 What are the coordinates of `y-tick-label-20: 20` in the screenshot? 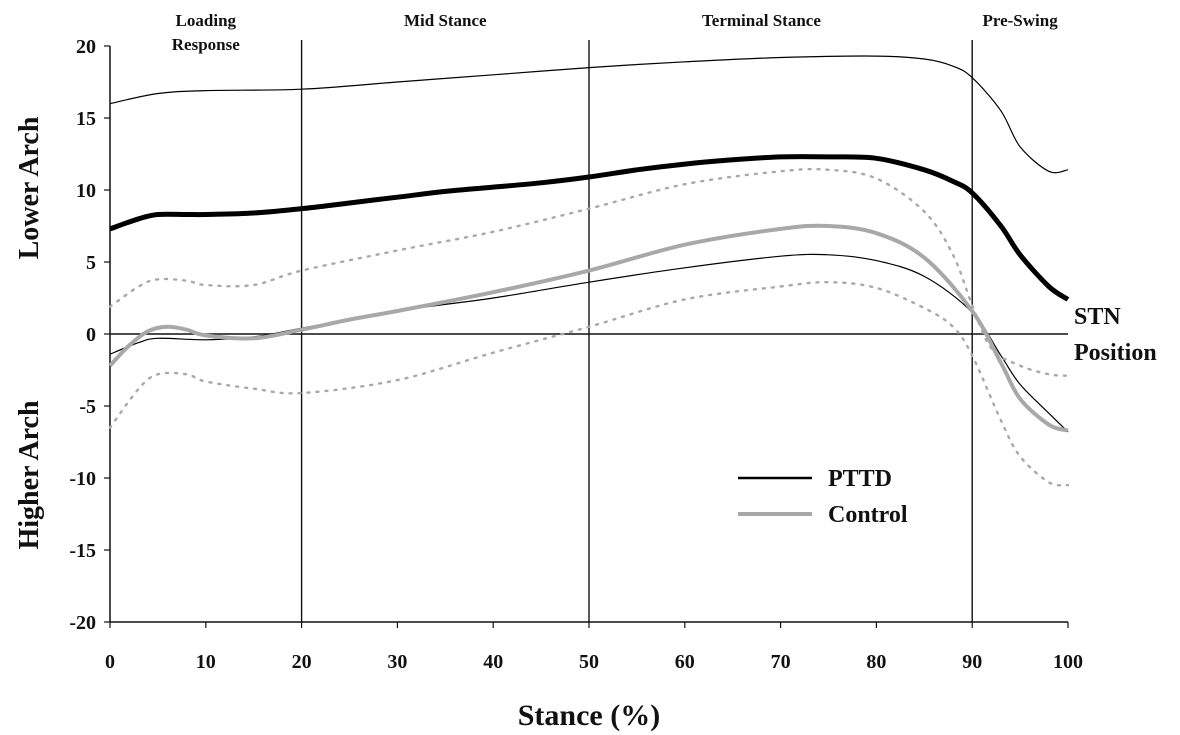 It's located at (86, 47).